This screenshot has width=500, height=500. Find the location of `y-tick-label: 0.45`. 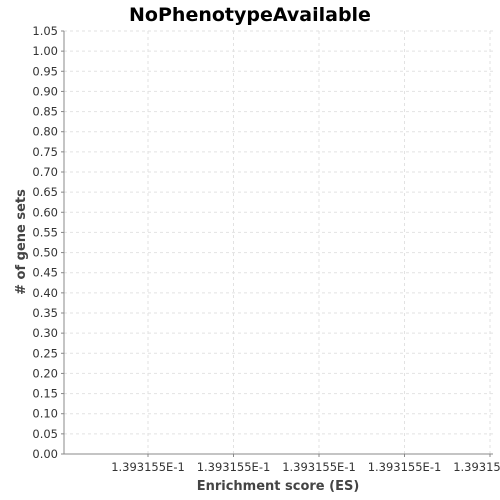

y-tick-label: 0.45 is located at coordinates (45, 273).